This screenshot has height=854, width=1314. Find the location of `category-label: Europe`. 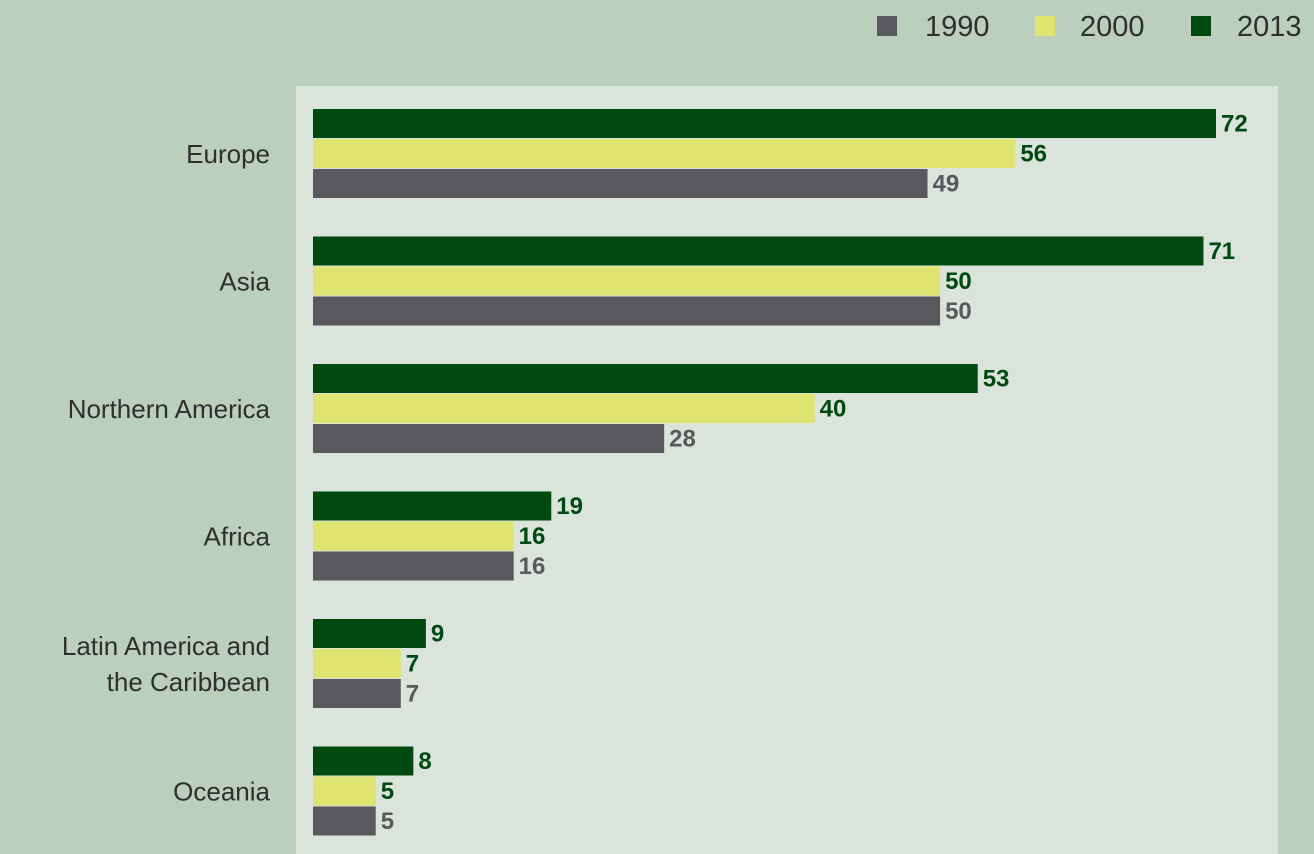

category-label: Europe is located at coordinates (228, 154).